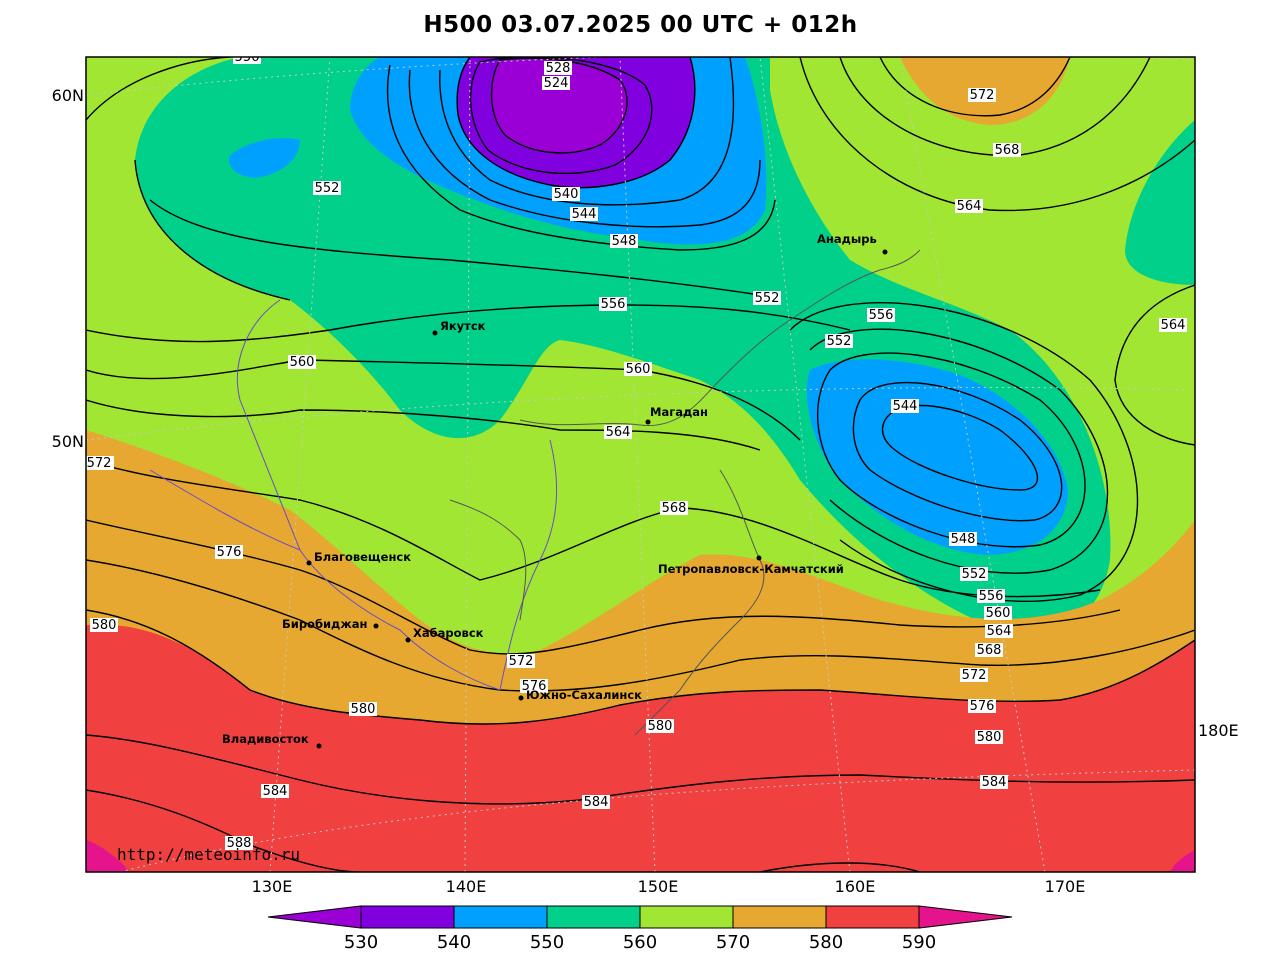 The width and height of the screenshot is (1281, 963). I want to click on map-title: H500 03.07.2025 00 UTC + 012h, so click(640, 25).